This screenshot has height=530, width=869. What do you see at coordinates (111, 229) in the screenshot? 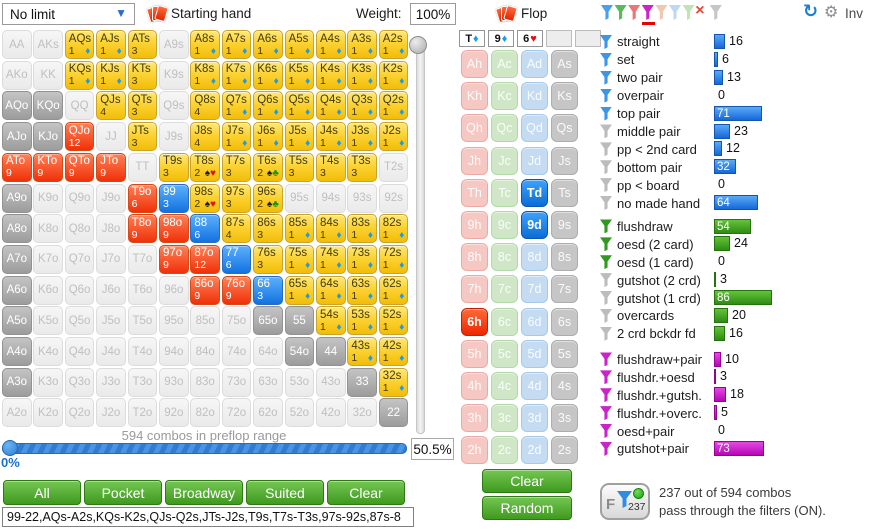
I see `hand-cell-J8o: J8o` at bounding box center [111, 229].